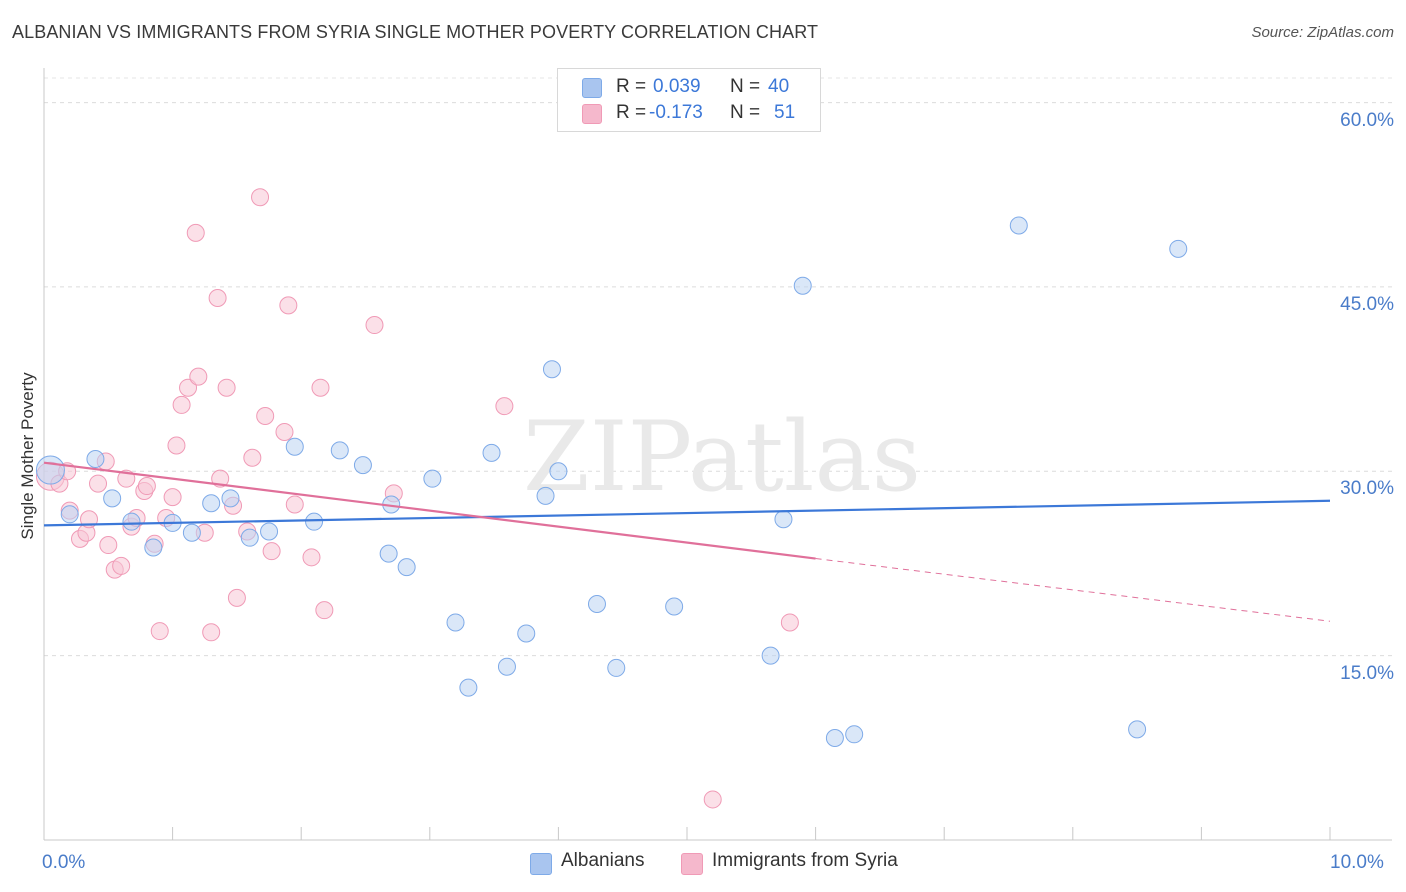 The width and height of the screenshot is (1406, 892). I want to click on albanian-trend-line, so click(687, 513).